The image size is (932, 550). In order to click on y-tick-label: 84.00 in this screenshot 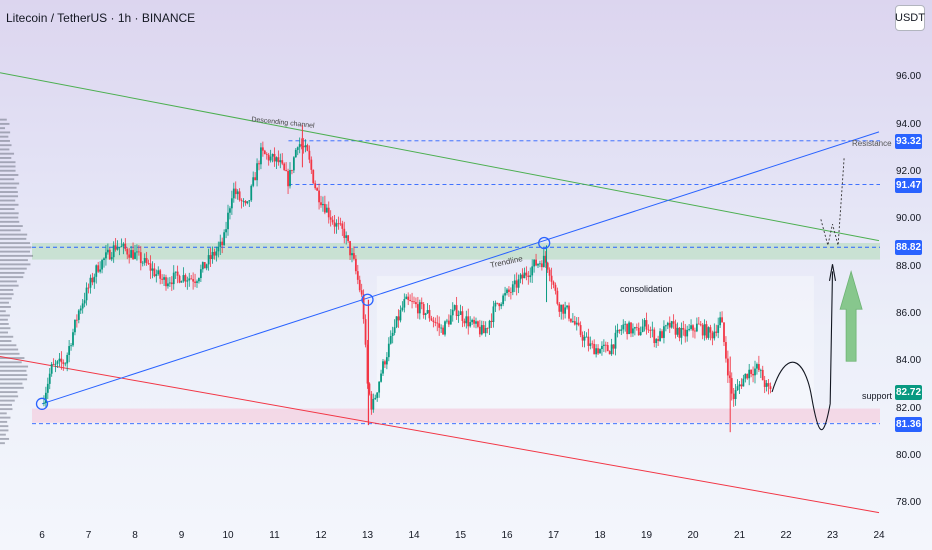, I will do `click(909, 361)`.